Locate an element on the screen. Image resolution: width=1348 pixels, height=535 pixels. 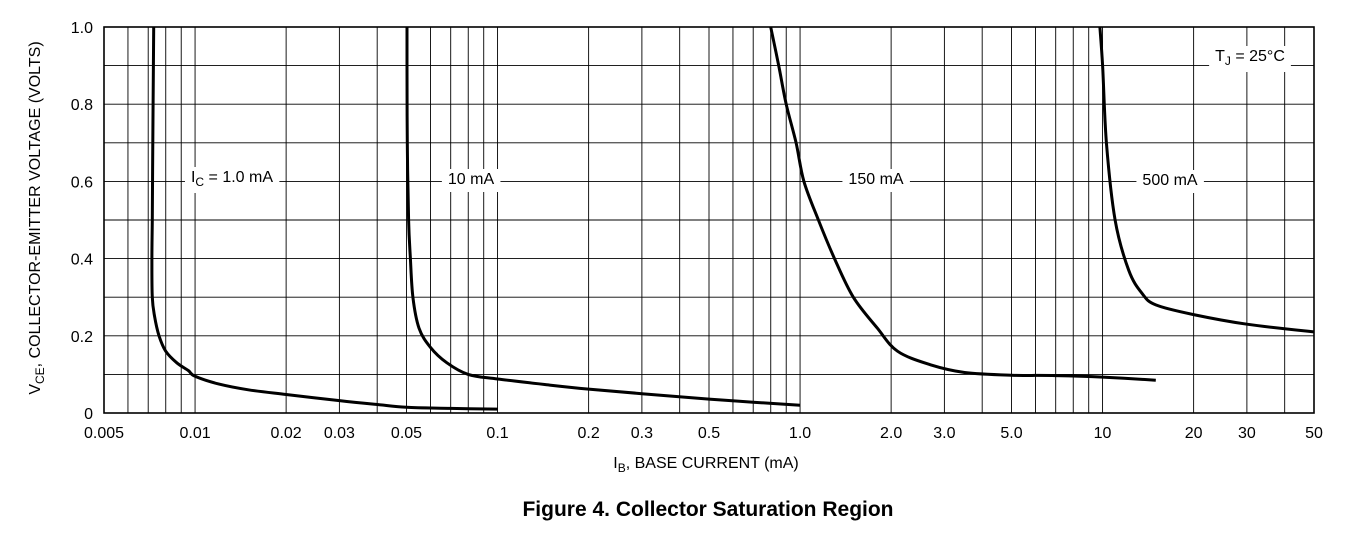
annotation-sub: J is located at coordinates (1228, 61).